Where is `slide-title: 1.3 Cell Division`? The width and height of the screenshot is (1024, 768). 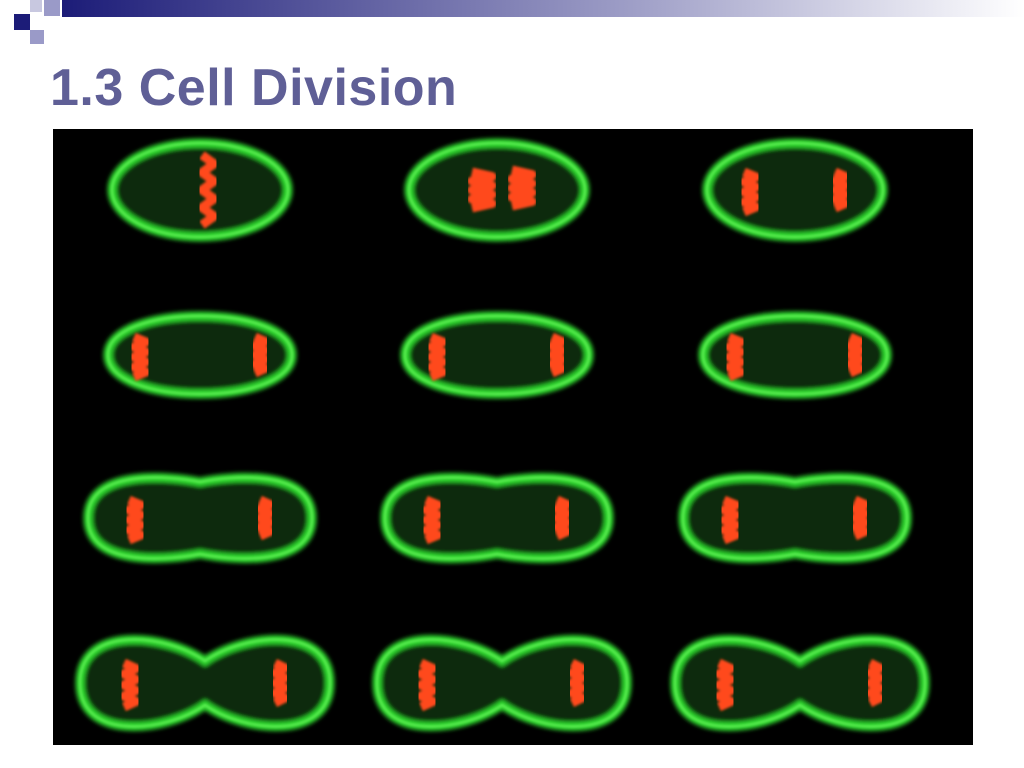
slide-title: 1.3 Cell Division is located at coordinates (254, 88).